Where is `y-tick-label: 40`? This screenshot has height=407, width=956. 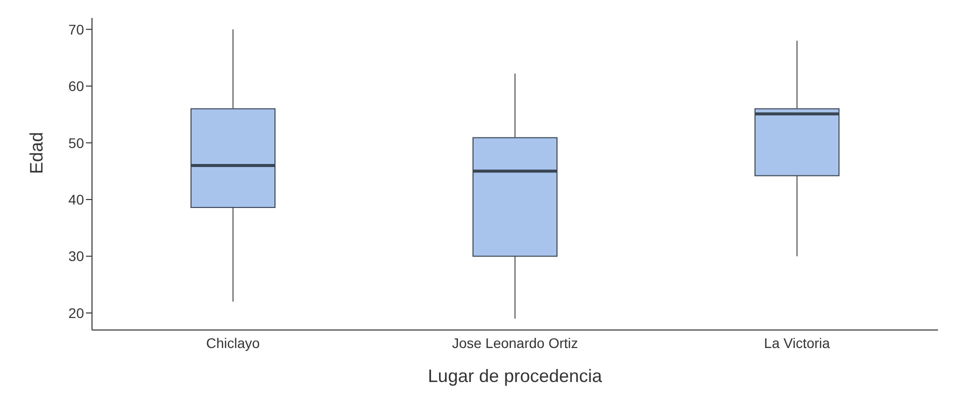
y-tick-label: 40 is located at coordinates (76, 199).